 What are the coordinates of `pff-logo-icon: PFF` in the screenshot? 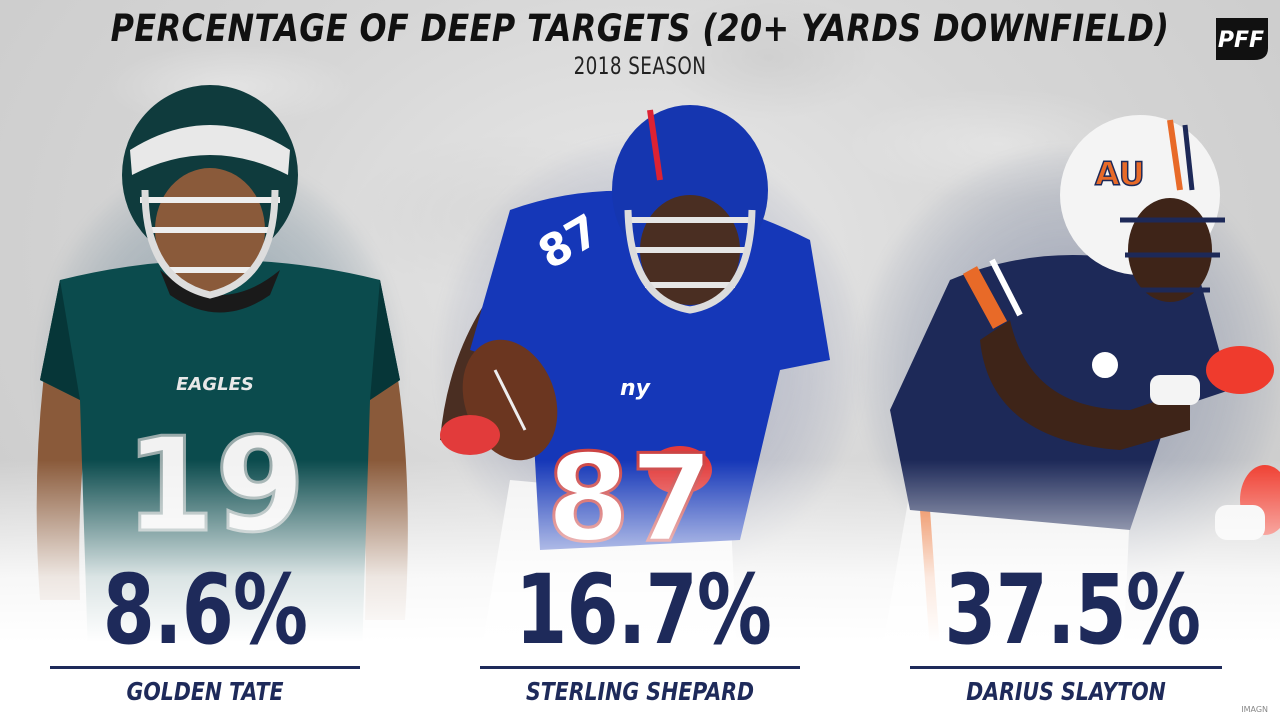 It's located at (1241, 39).